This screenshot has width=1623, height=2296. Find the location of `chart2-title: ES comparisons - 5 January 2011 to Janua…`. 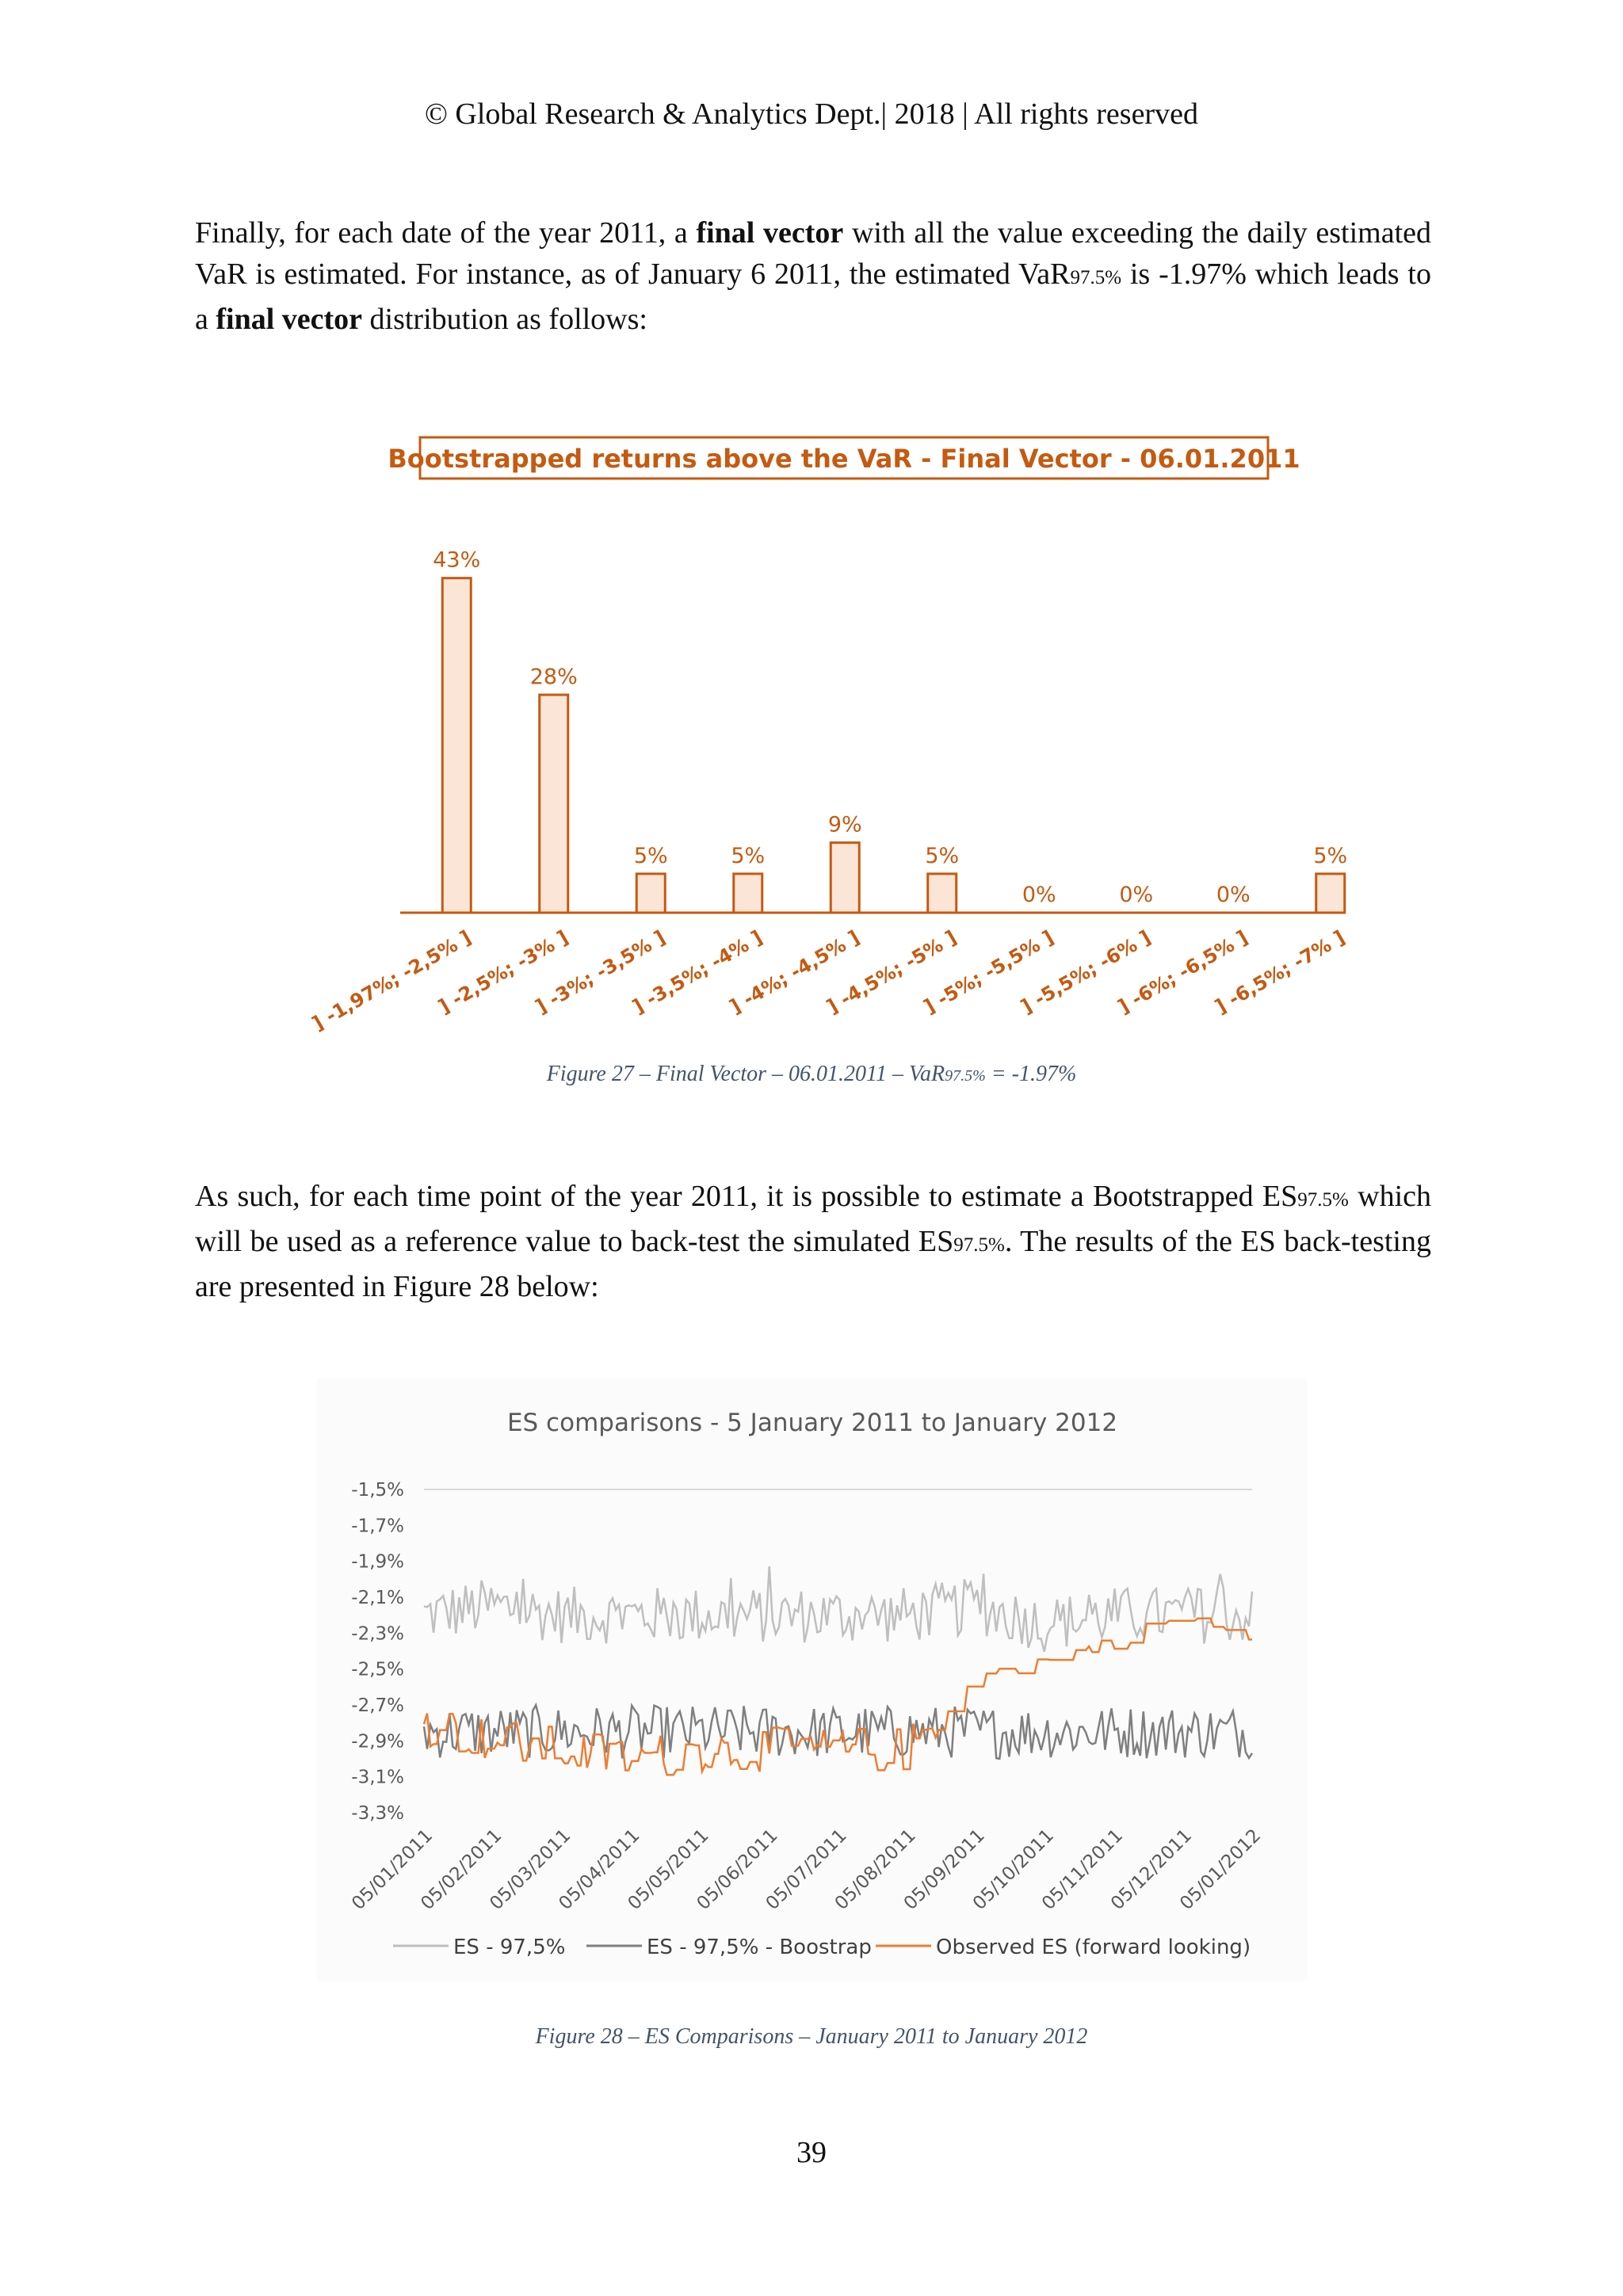

chart2-title: ES comparisons - 5 January 2011 to Janua… is located at coordinates (812, 1423).